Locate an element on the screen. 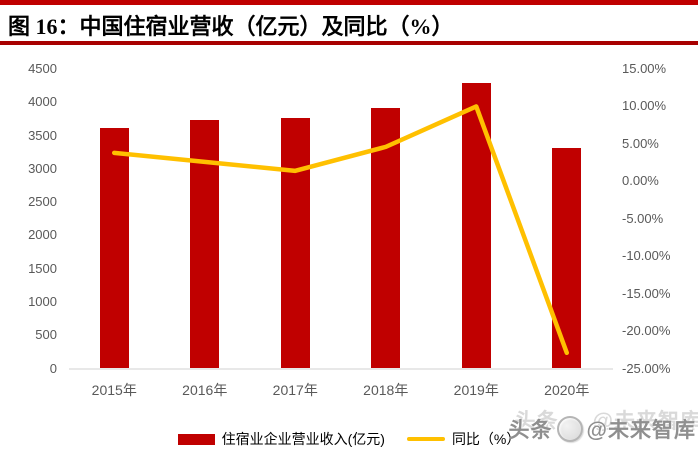 The image size is (698, 461). x-axis-label-2019年: 2019年 is located at coordinates (476, 389).